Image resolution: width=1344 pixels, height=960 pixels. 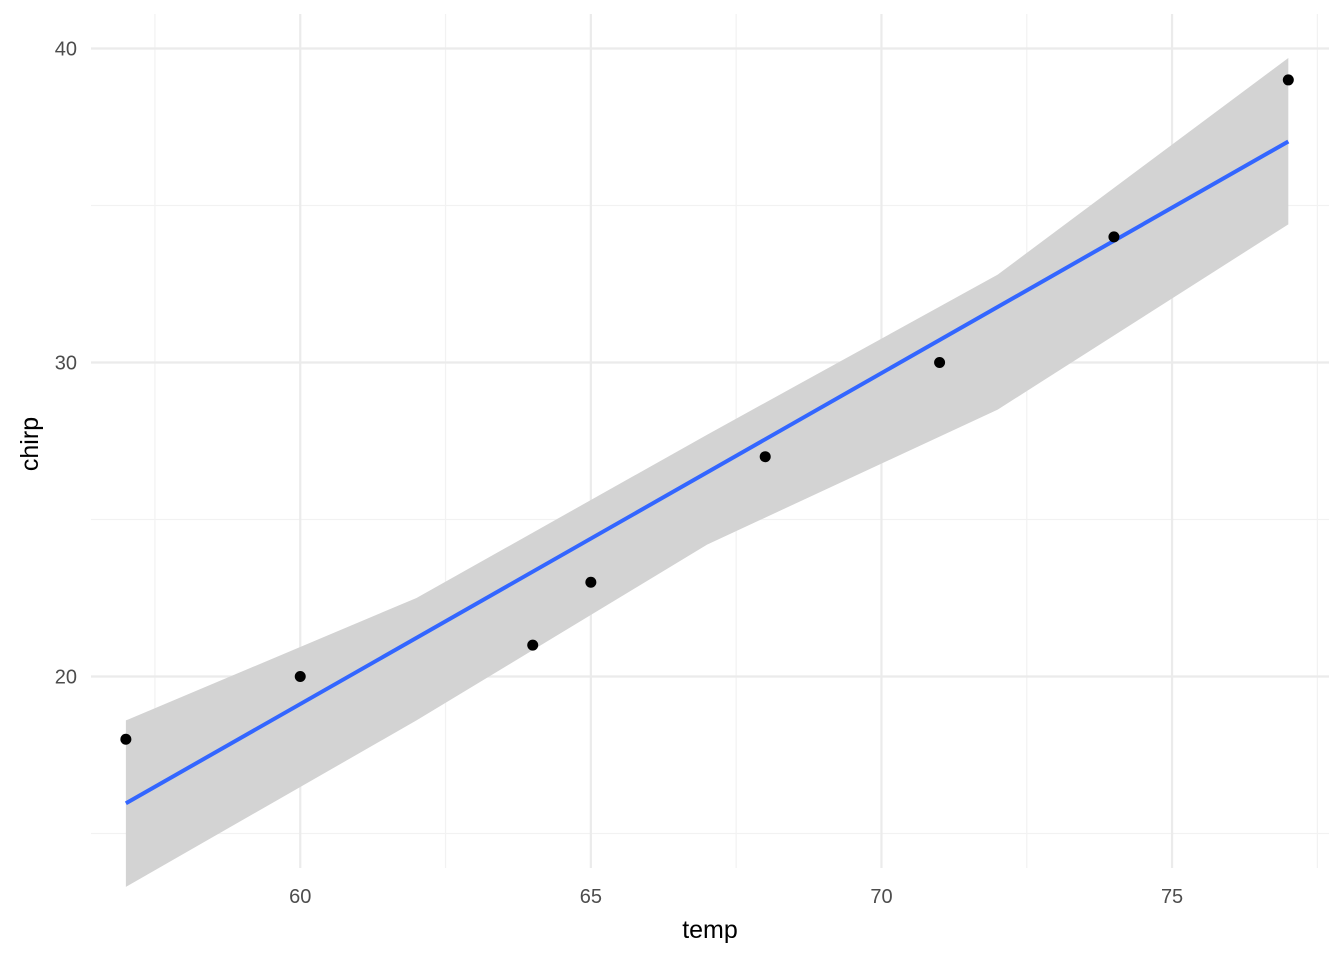 I want to click on x-axis-ticks: 60 65 70 75, so click(x=736, y=897).